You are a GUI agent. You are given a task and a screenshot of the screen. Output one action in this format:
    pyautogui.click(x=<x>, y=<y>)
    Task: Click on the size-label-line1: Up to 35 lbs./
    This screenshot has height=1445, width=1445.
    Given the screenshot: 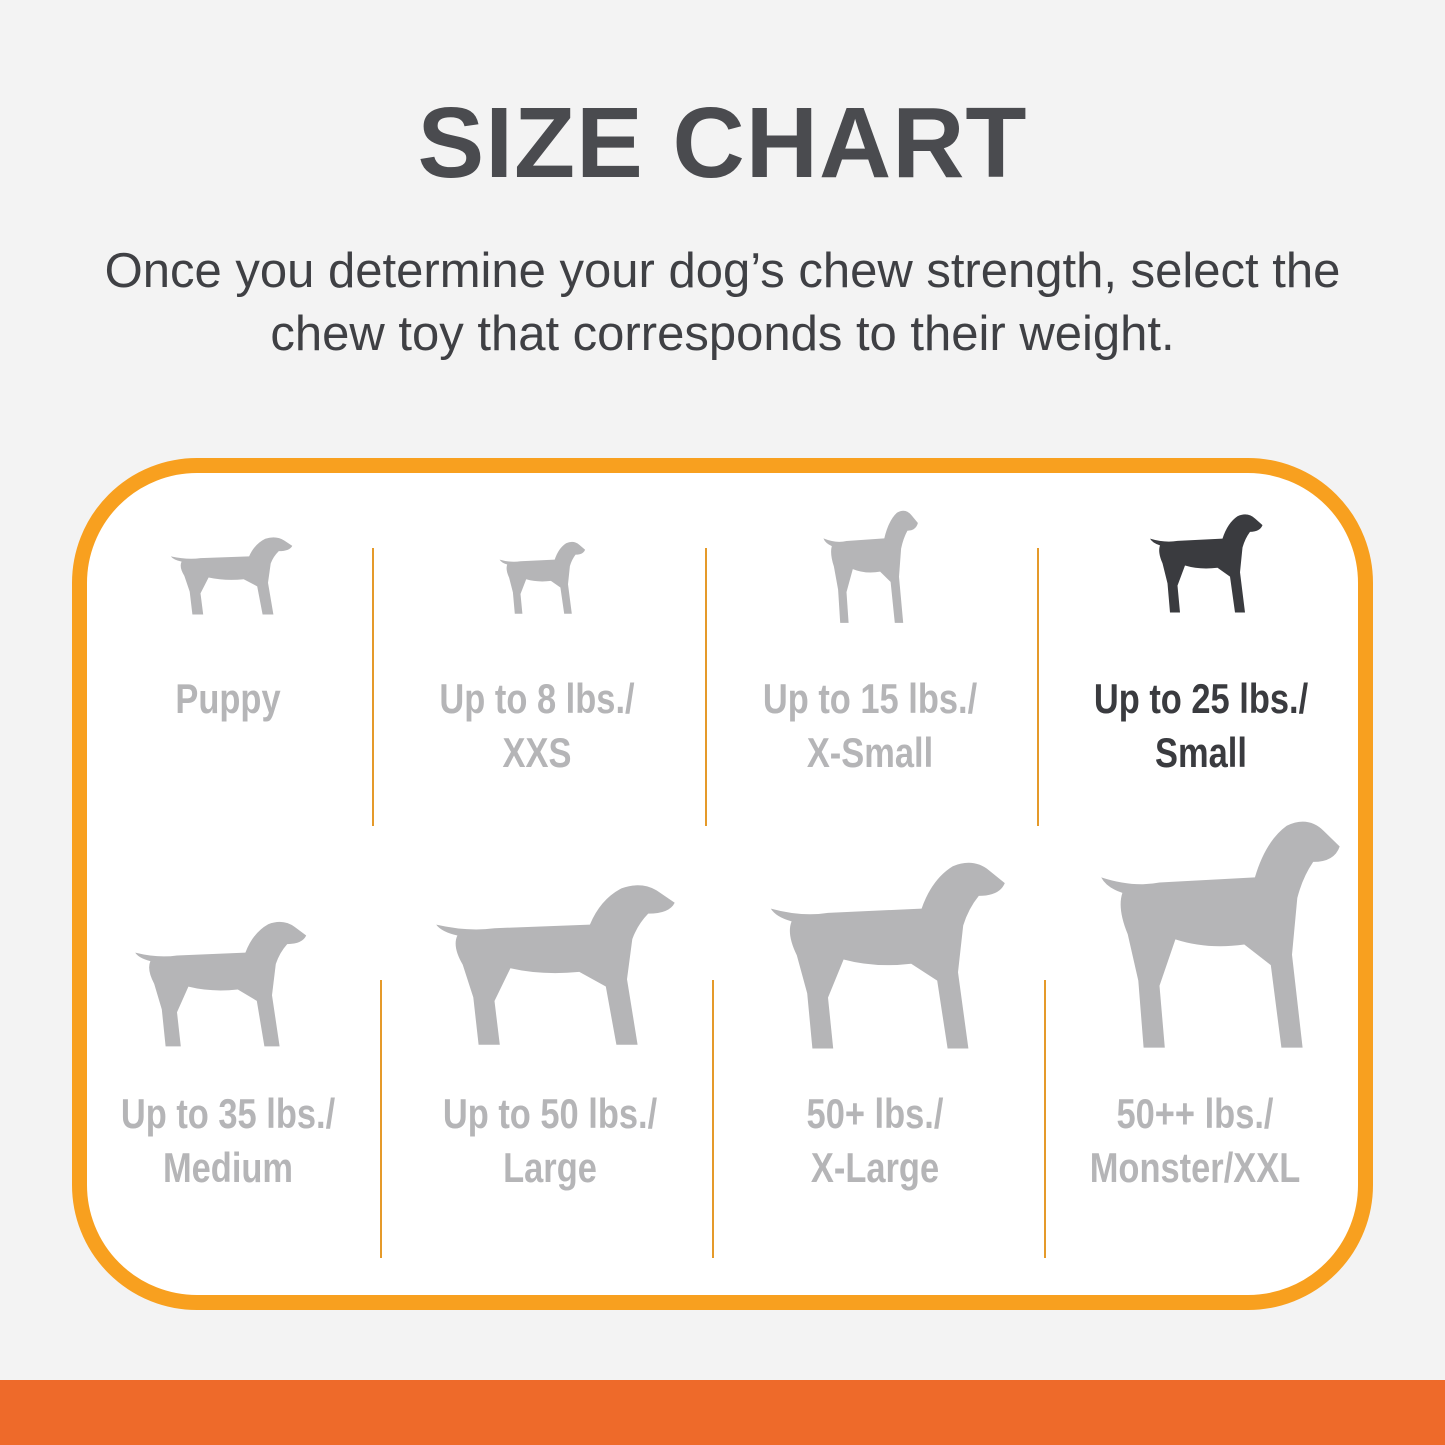 What is the action you would take?
    pyautogui.click(x=228, y=1113)
    